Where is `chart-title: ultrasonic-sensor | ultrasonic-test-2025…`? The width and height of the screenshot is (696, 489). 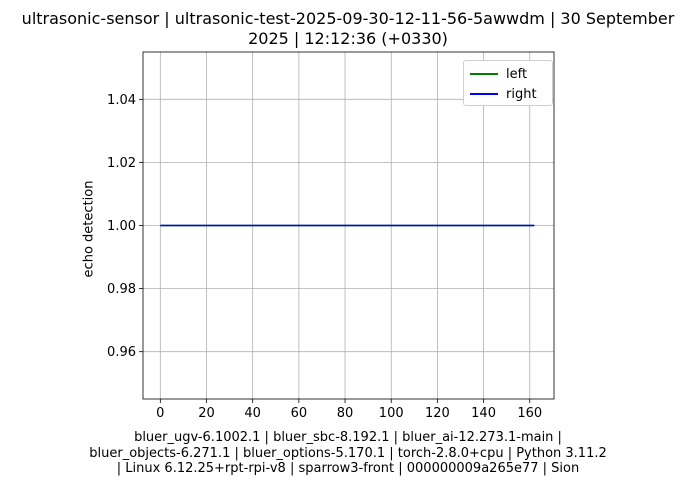
chart-title: ultrasonic-sensor | ultrasonic-test-2025… is located at coordinates (348, 29).